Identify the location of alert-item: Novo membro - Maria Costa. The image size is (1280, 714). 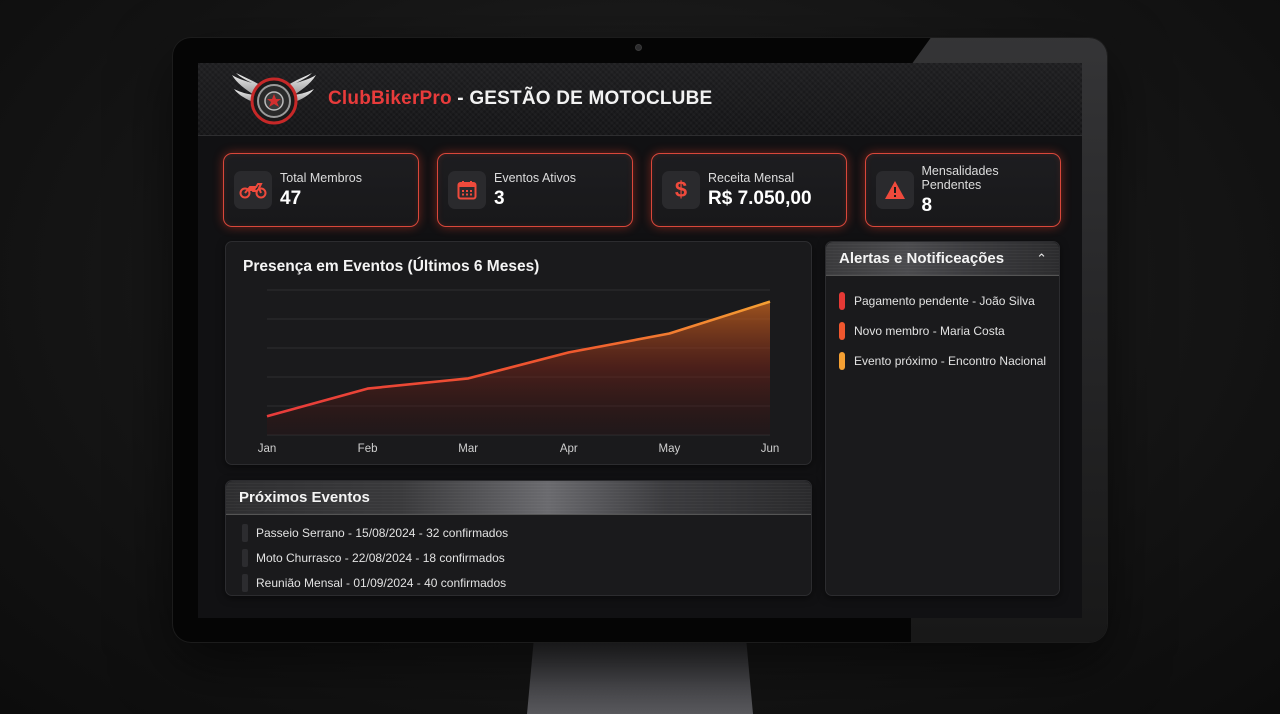
(942, 331).